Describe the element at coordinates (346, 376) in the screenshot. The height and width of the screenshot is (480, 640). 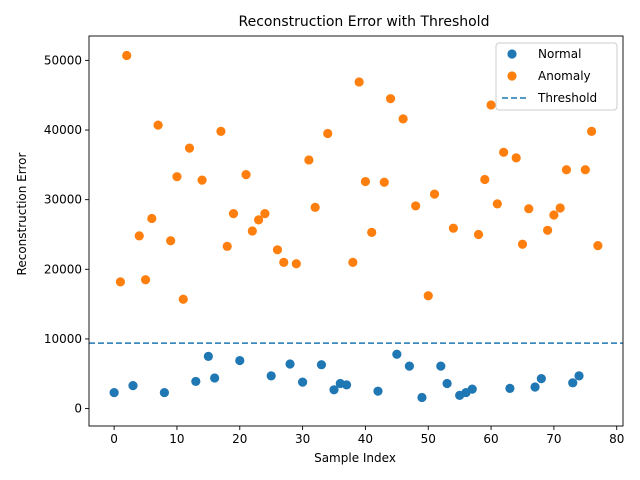
I see `series-normal` at that location.